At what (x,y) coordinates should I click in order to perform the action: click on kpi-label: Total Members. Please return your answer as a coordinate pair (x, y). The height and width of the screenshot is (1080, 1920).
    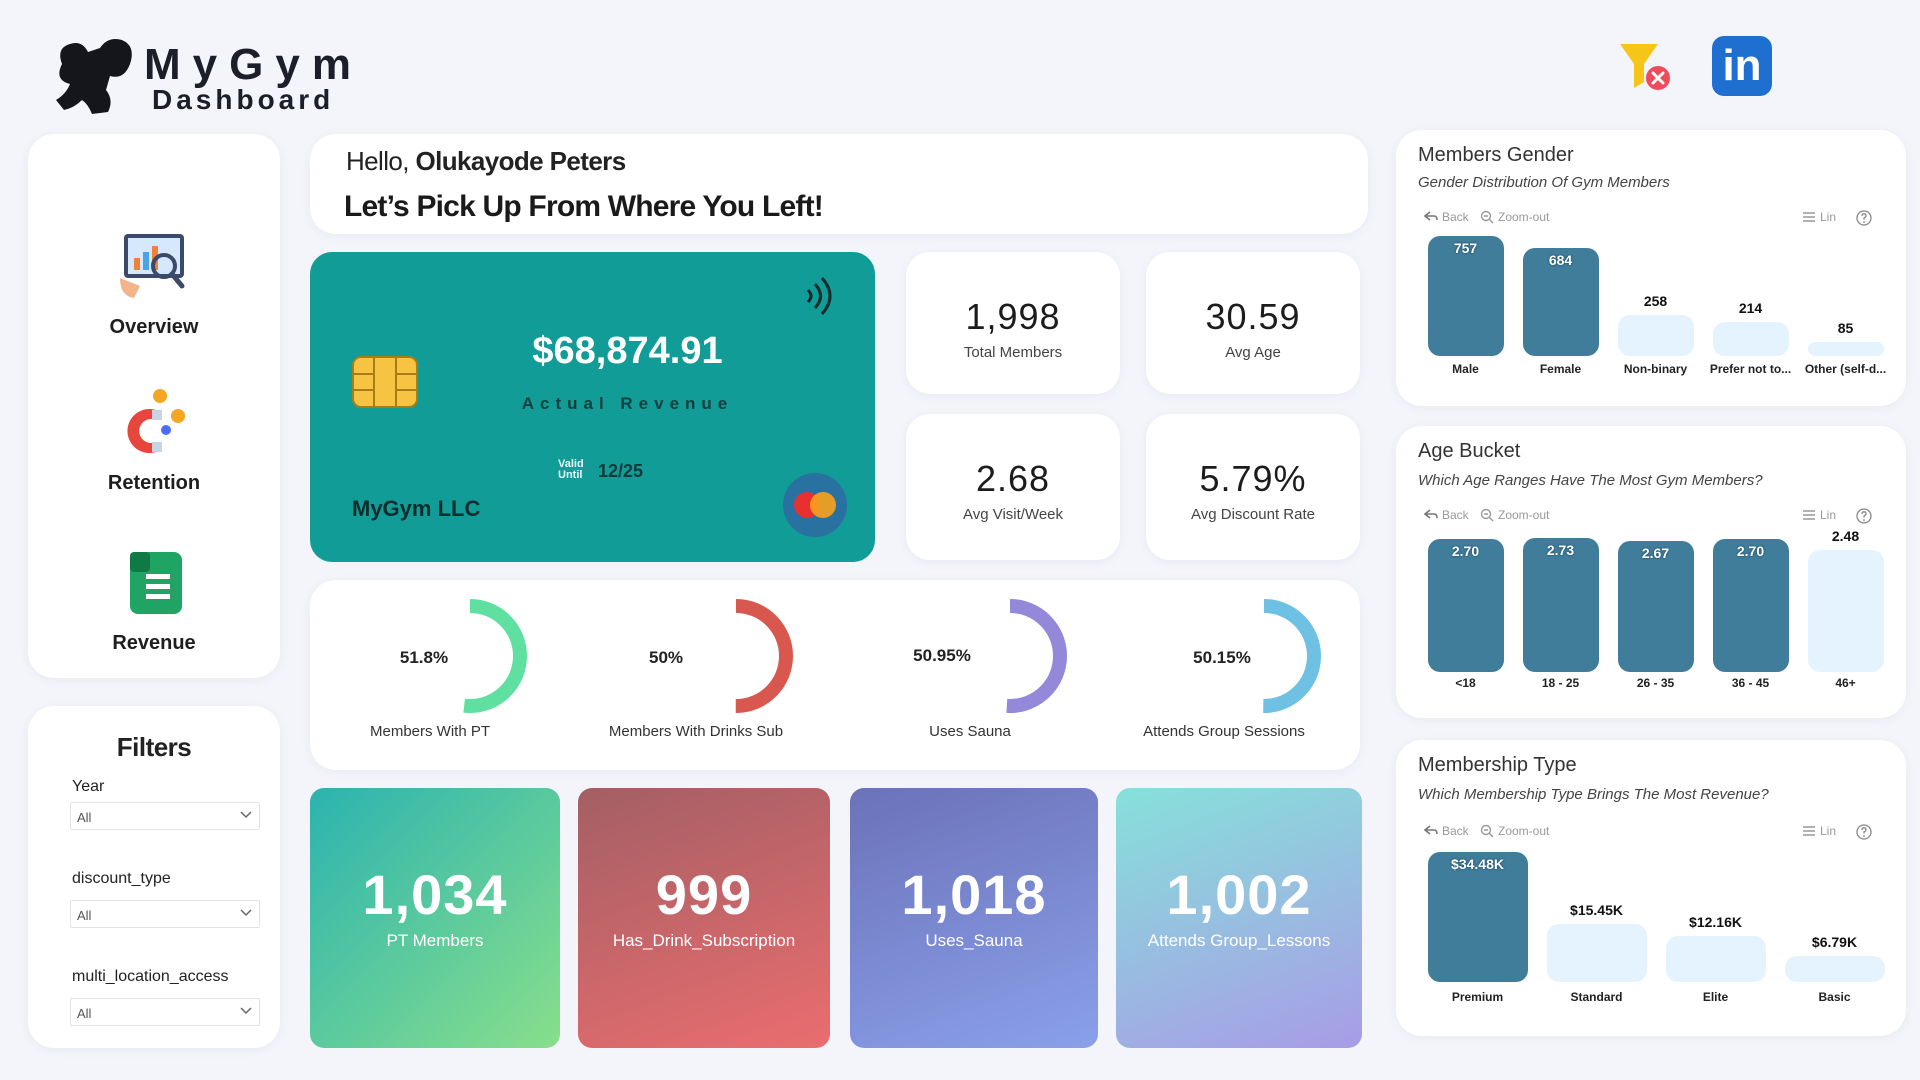
    Looking at the image, I should click on (1013, 352).